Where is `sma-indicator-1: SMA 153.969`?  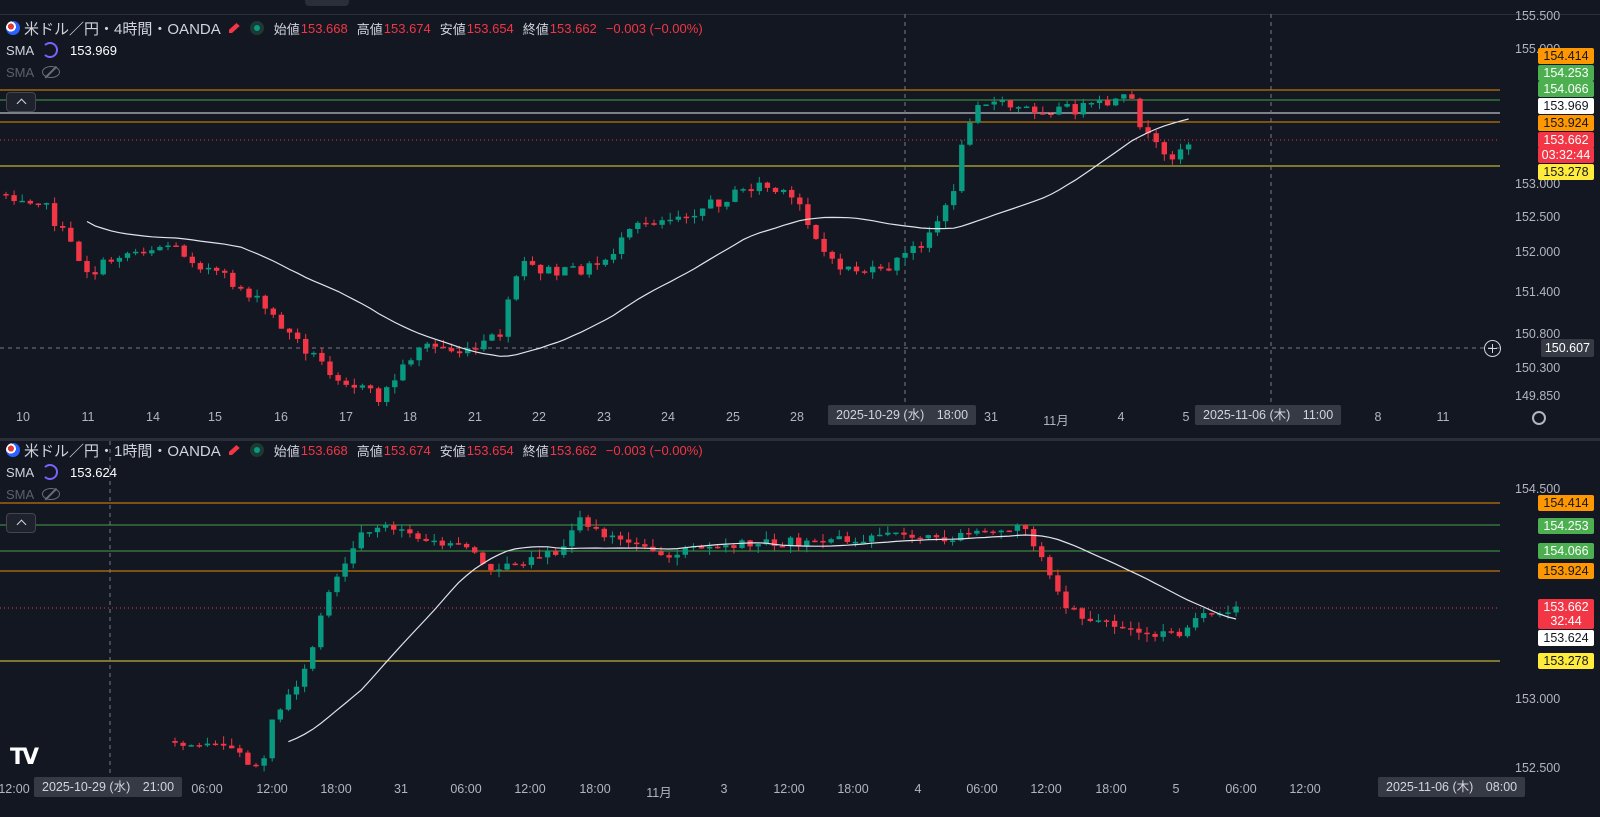 sma-indicator-1: SMA 153.969 is located at coordinates (354, 50).